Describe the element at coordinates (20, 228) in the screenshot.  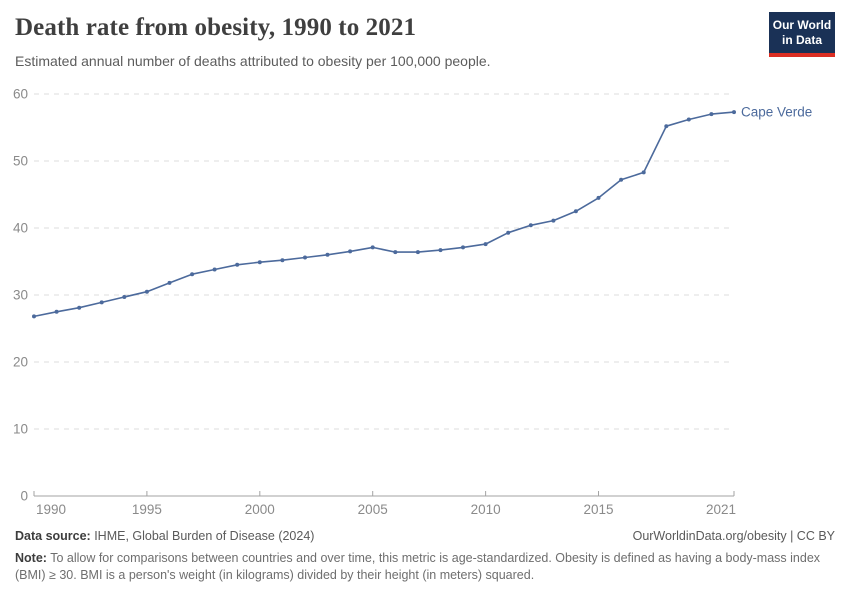
I see `y-tick-label: 40` at that location.